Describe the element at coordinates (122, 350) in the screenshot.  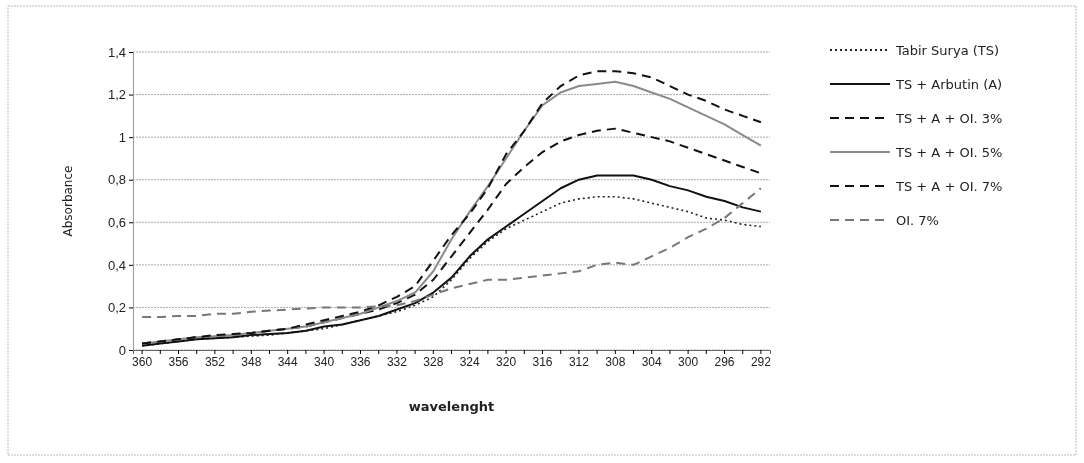
I see `y-tick-label: 0` at that location.